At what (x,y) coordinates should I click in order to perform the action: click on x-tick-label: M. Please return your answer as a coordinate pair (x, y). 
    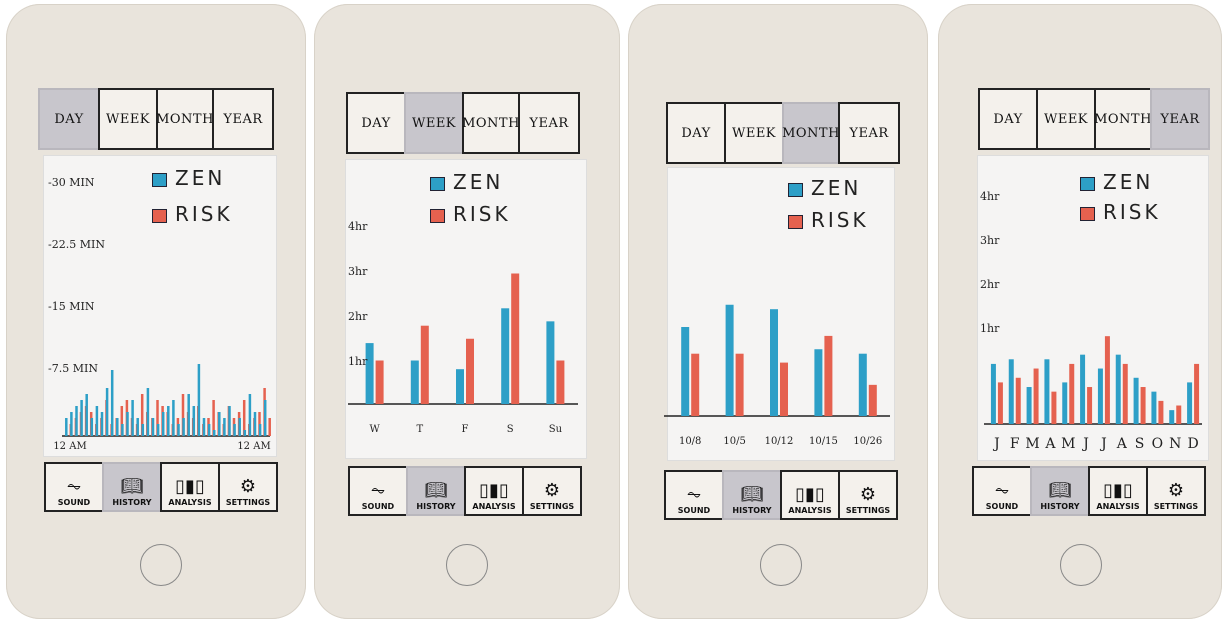
    Looking at the image, I should click on (1032, 444).